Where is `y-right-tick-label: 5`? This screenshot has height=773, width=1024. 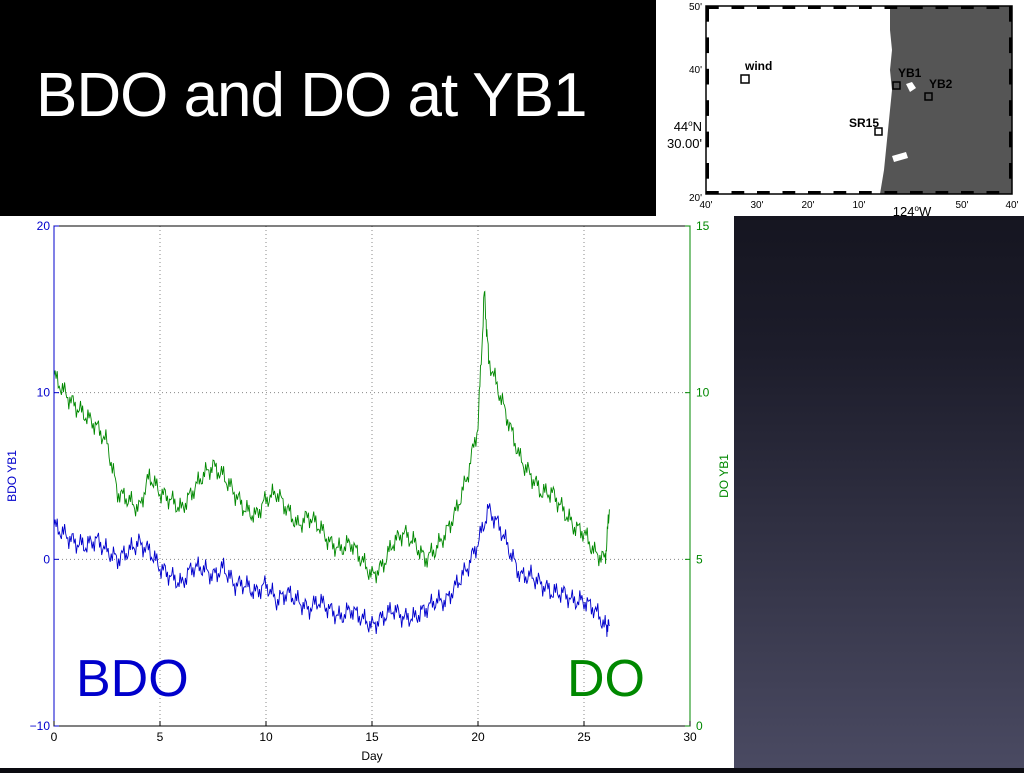
y-right-tick-label: 5 is located at coordinates (699, 559).